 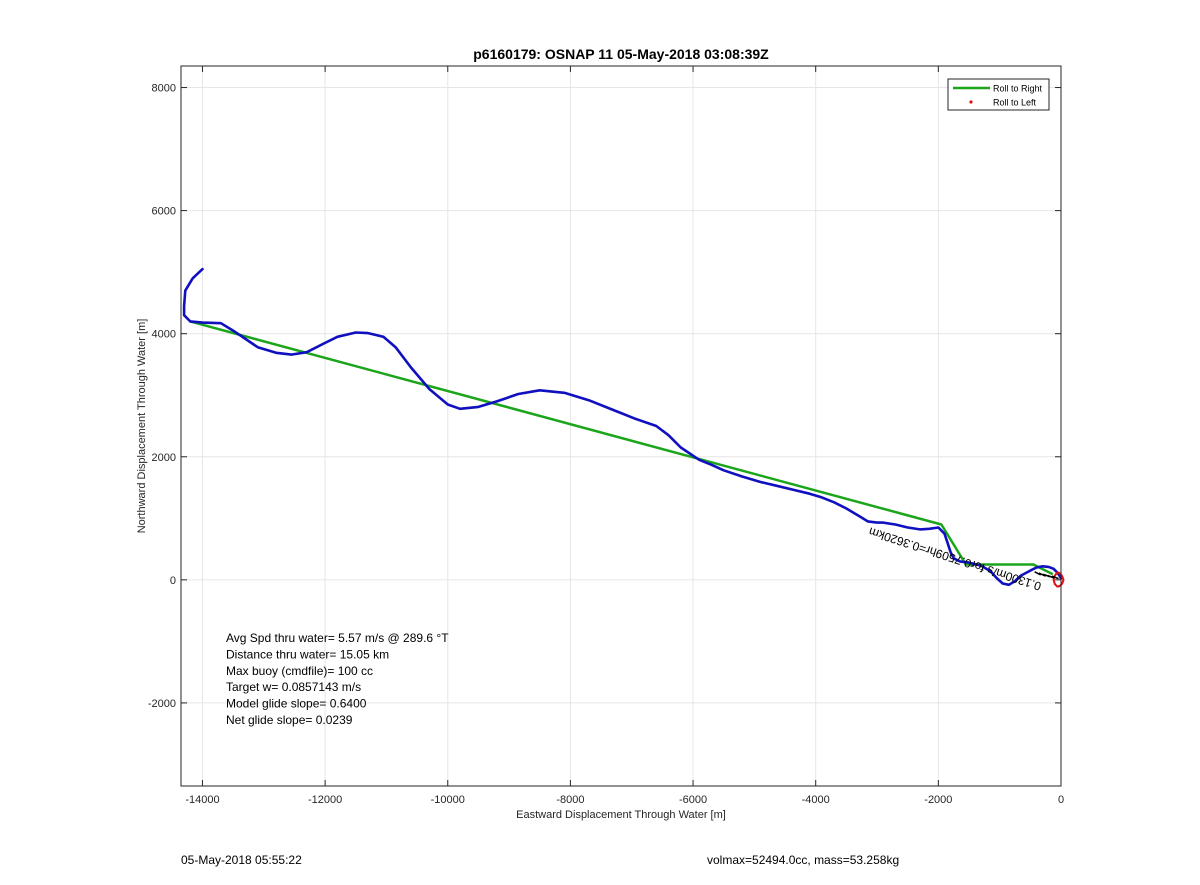 What do you see at coordinates (1015, 103) in the screenshot?
I see `legend-label: Roll to Left` at bounding box center [1015, 103].